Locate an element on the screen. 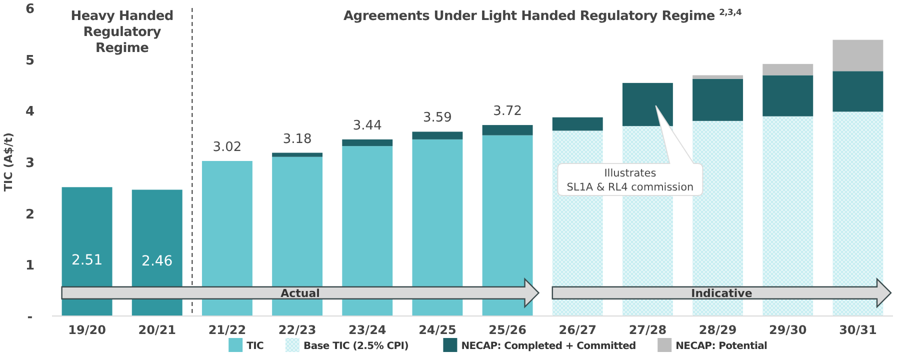  y-tick-label: 6 is located at coordinates (30, 9).